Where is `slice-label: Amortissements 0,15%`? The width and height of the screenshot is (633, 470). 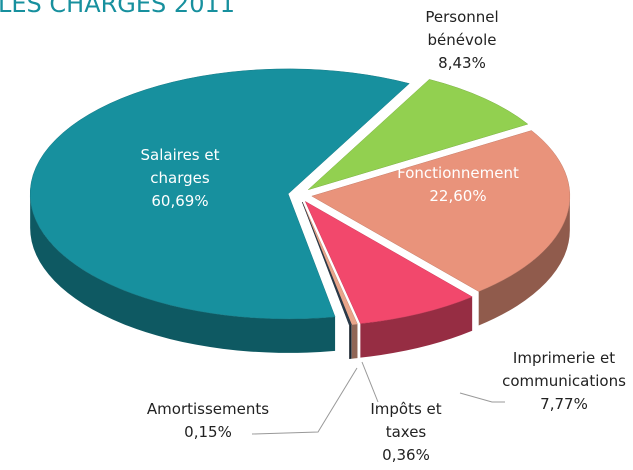
slice-label: Amortissements 0,15% is located at coordinates (208, 421).